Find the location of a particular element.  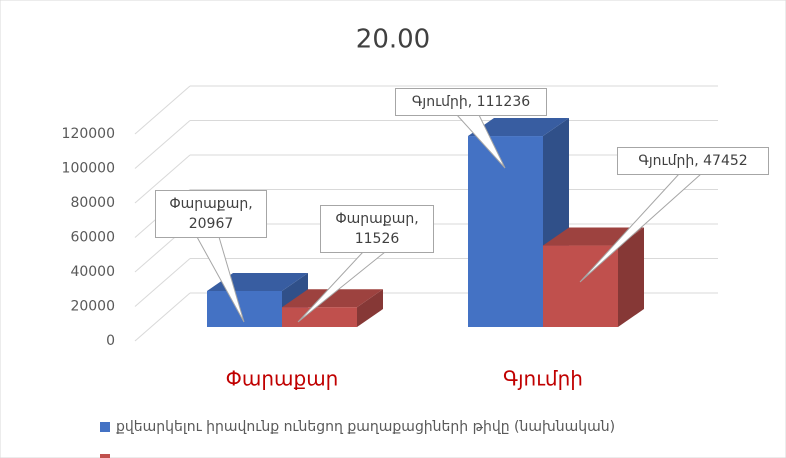

chart-title: 20.00 is located at coordinates (393, 40).